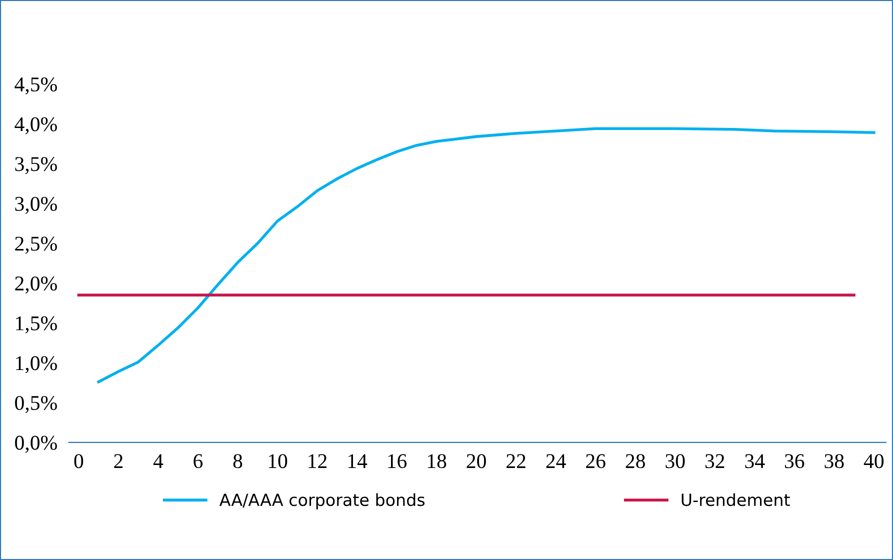 The height and width of the screenshot is (560, 893). Describe the element at coordinates (118, 461) in the screenshot. I see `x-tick-label: 2` at that location.